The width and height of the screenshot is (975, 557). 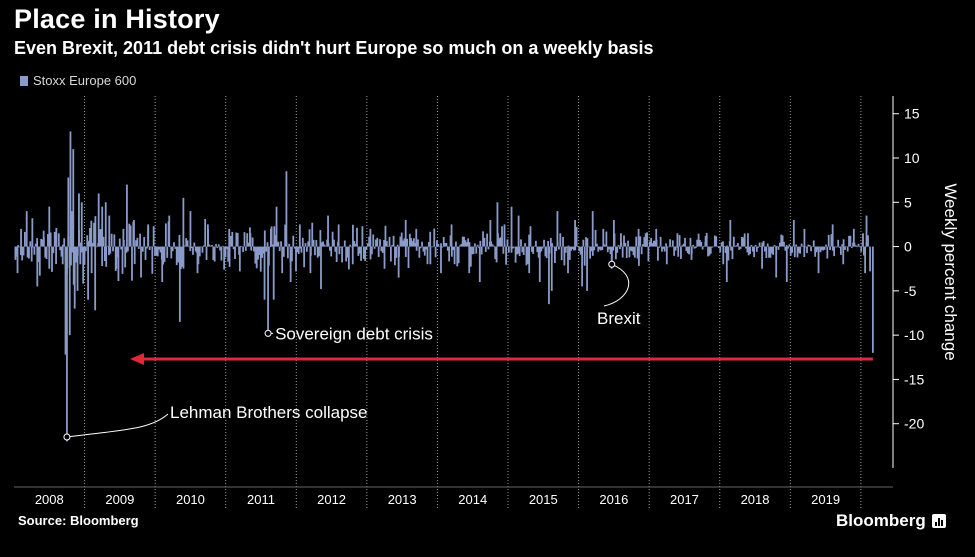 What do you see at coordinates (269, 412) in the screenshot?
I see `lehman-annotation: Lehman Brothers collapse` at bounding box center [269, 412].